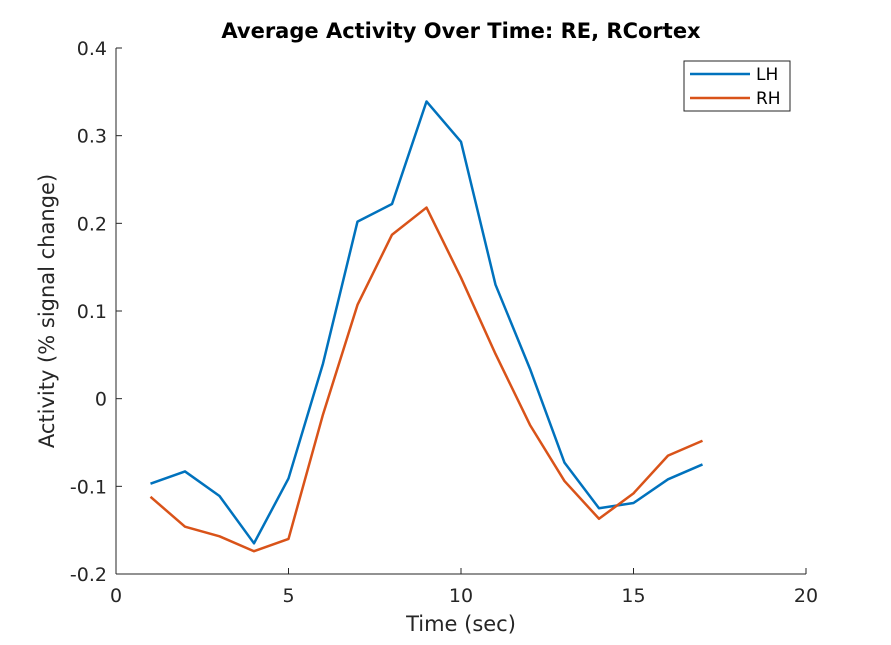 The height and width of the screenshot is (645, 891). I want to click on x-tick-label: 20, so click(806, 596).